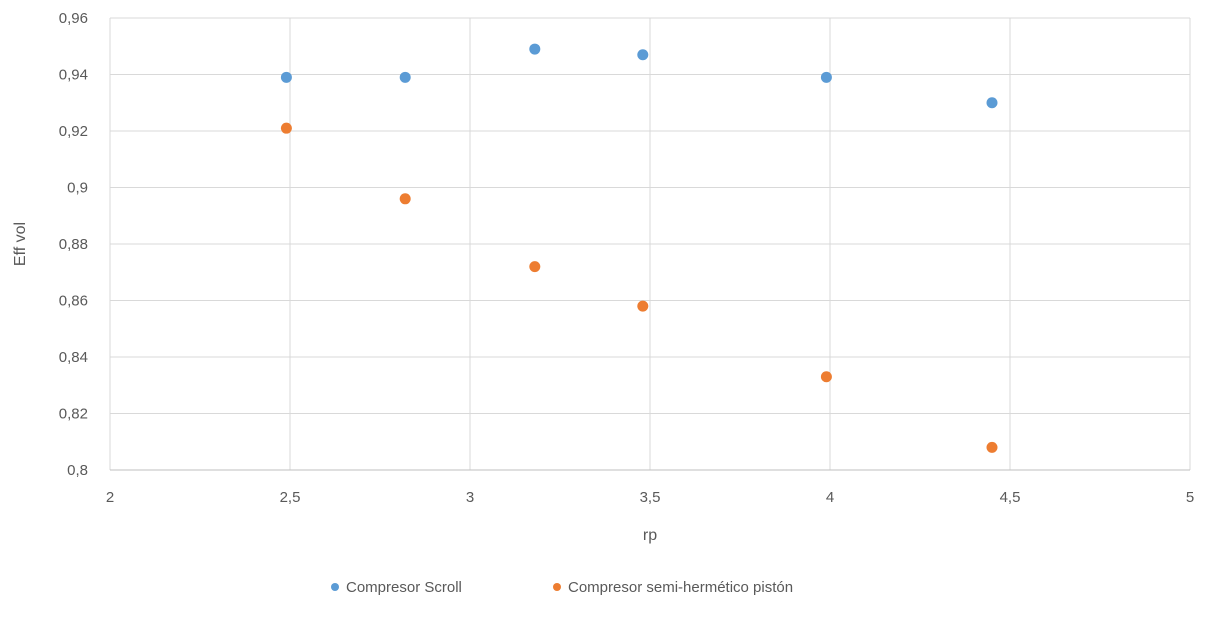  What do you see at coordinates (290, 497) in the screenshot?
I see `x-tick-label: 2,5` at bounding box center [290, 497].